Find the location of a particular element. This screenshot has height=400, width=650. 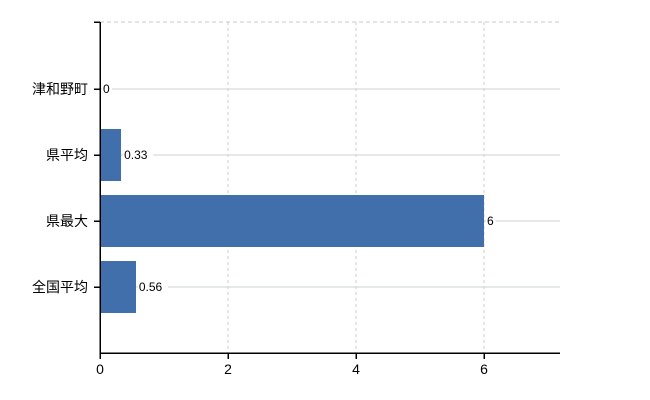

data-label: 0 is located at coordinates (106, 89).